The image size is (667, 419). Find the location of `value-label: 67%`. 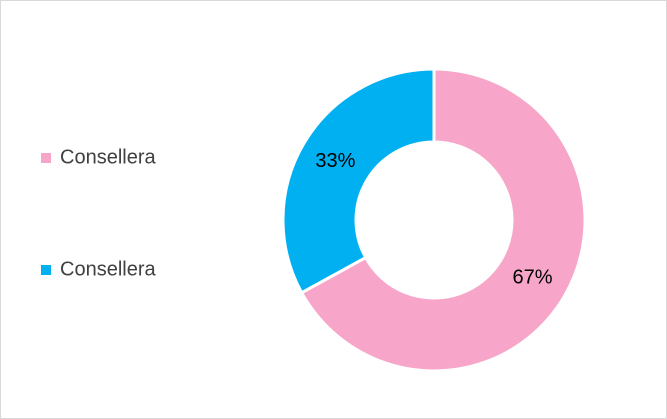

value-label: 67% is located at coordinates (533, 278).